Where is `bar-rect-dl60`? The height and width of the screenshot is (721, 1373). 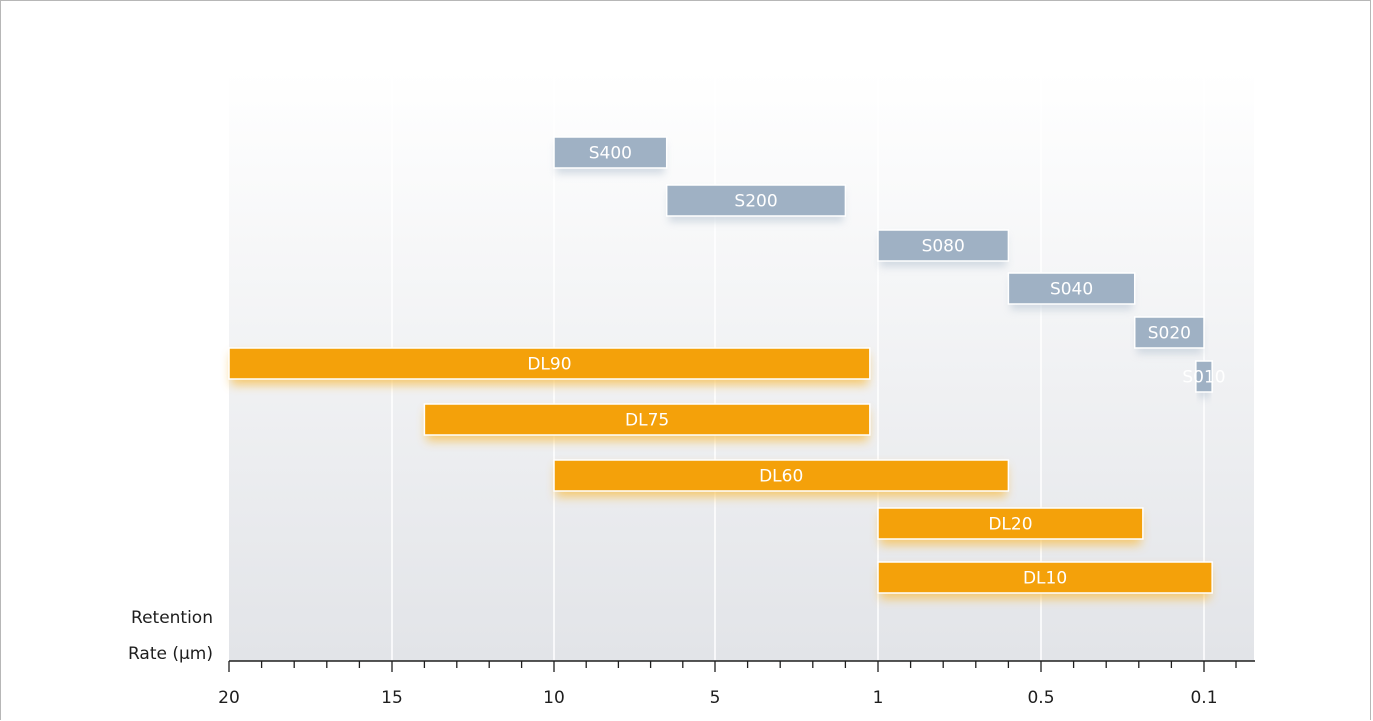
bar-rect-dl60 is located at coordinates (781, 475).